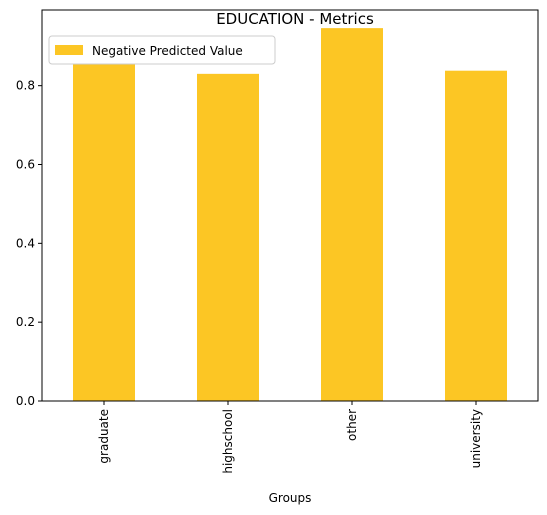 This screenshot has width=547, height=515. I want to click on y-tick-label: 0.6, so click(25, 165).